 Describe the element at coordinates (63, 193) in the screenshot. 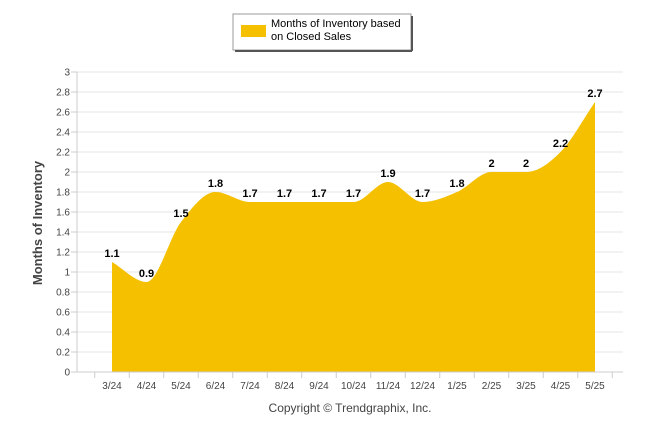

I see `y-tick-label: 1.8` at that location.